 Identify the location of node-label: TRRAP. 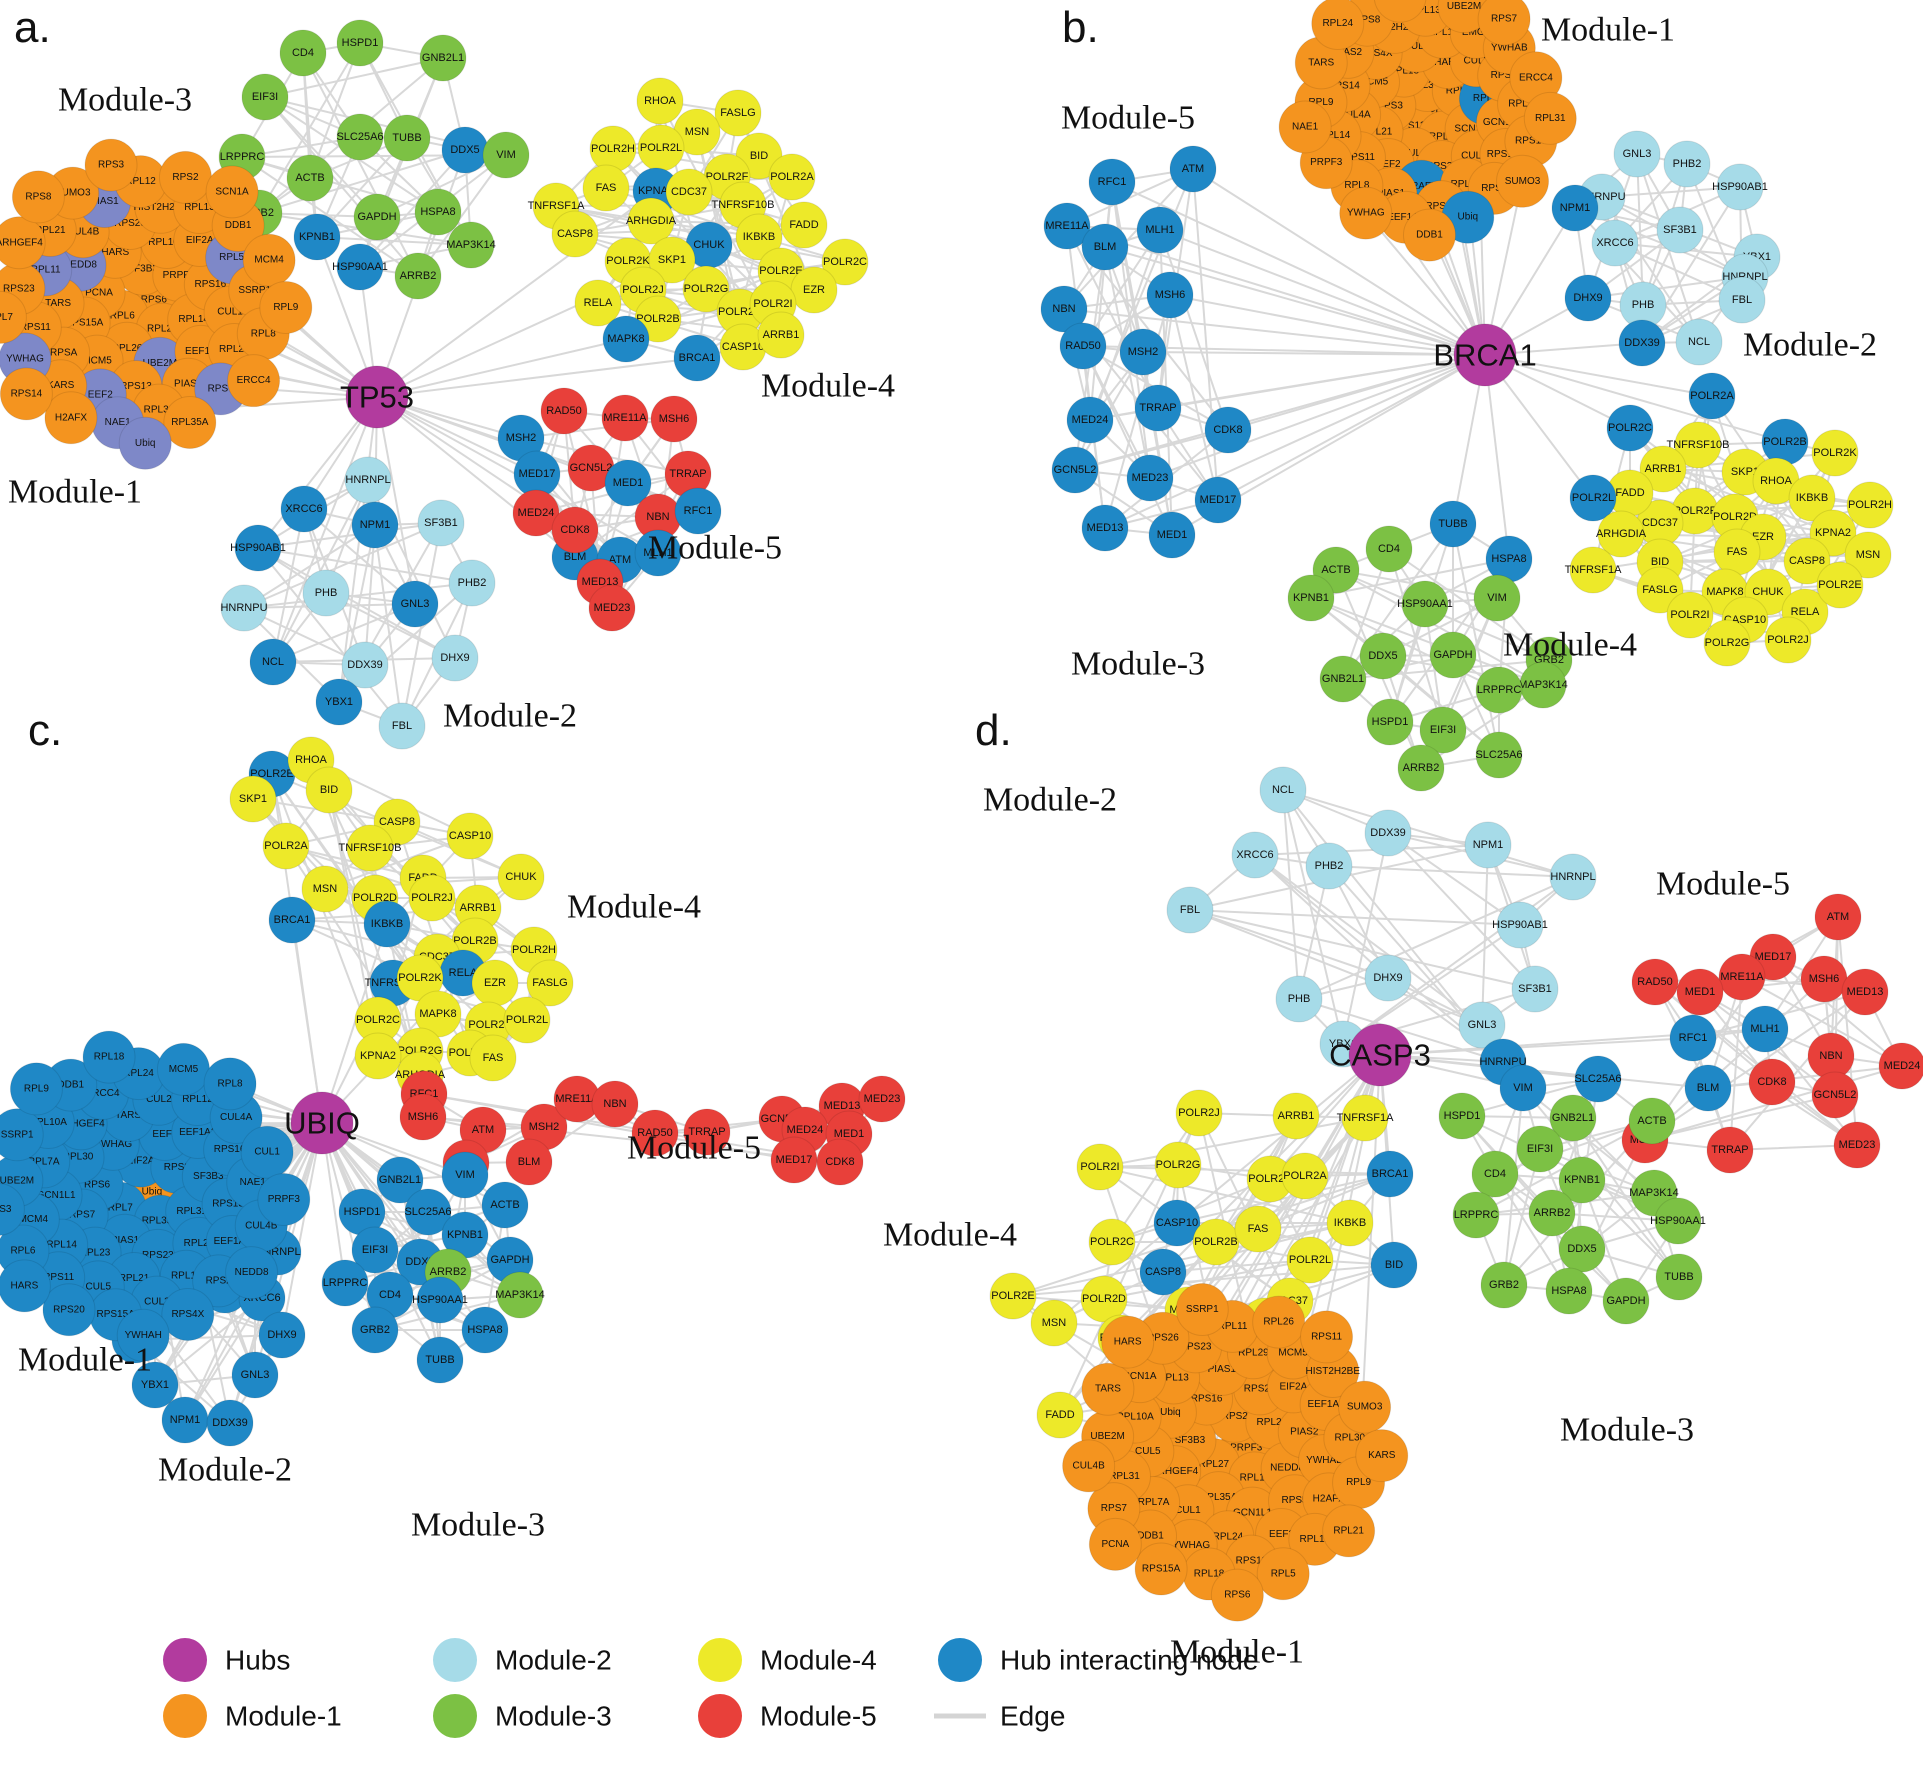
(1157, 408).